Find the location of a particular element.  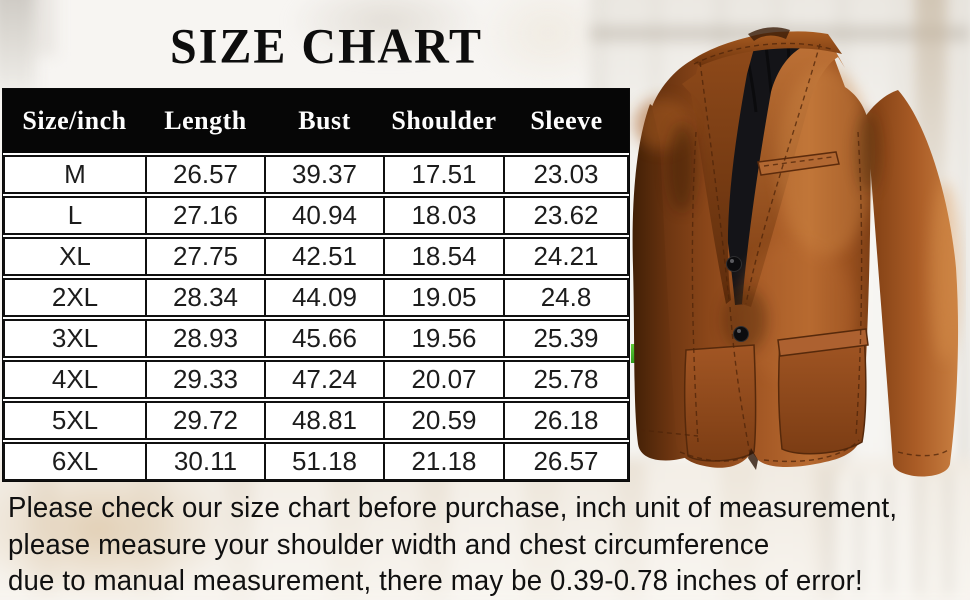

cell-length: 29.33 is located at coordinates (205, 379).